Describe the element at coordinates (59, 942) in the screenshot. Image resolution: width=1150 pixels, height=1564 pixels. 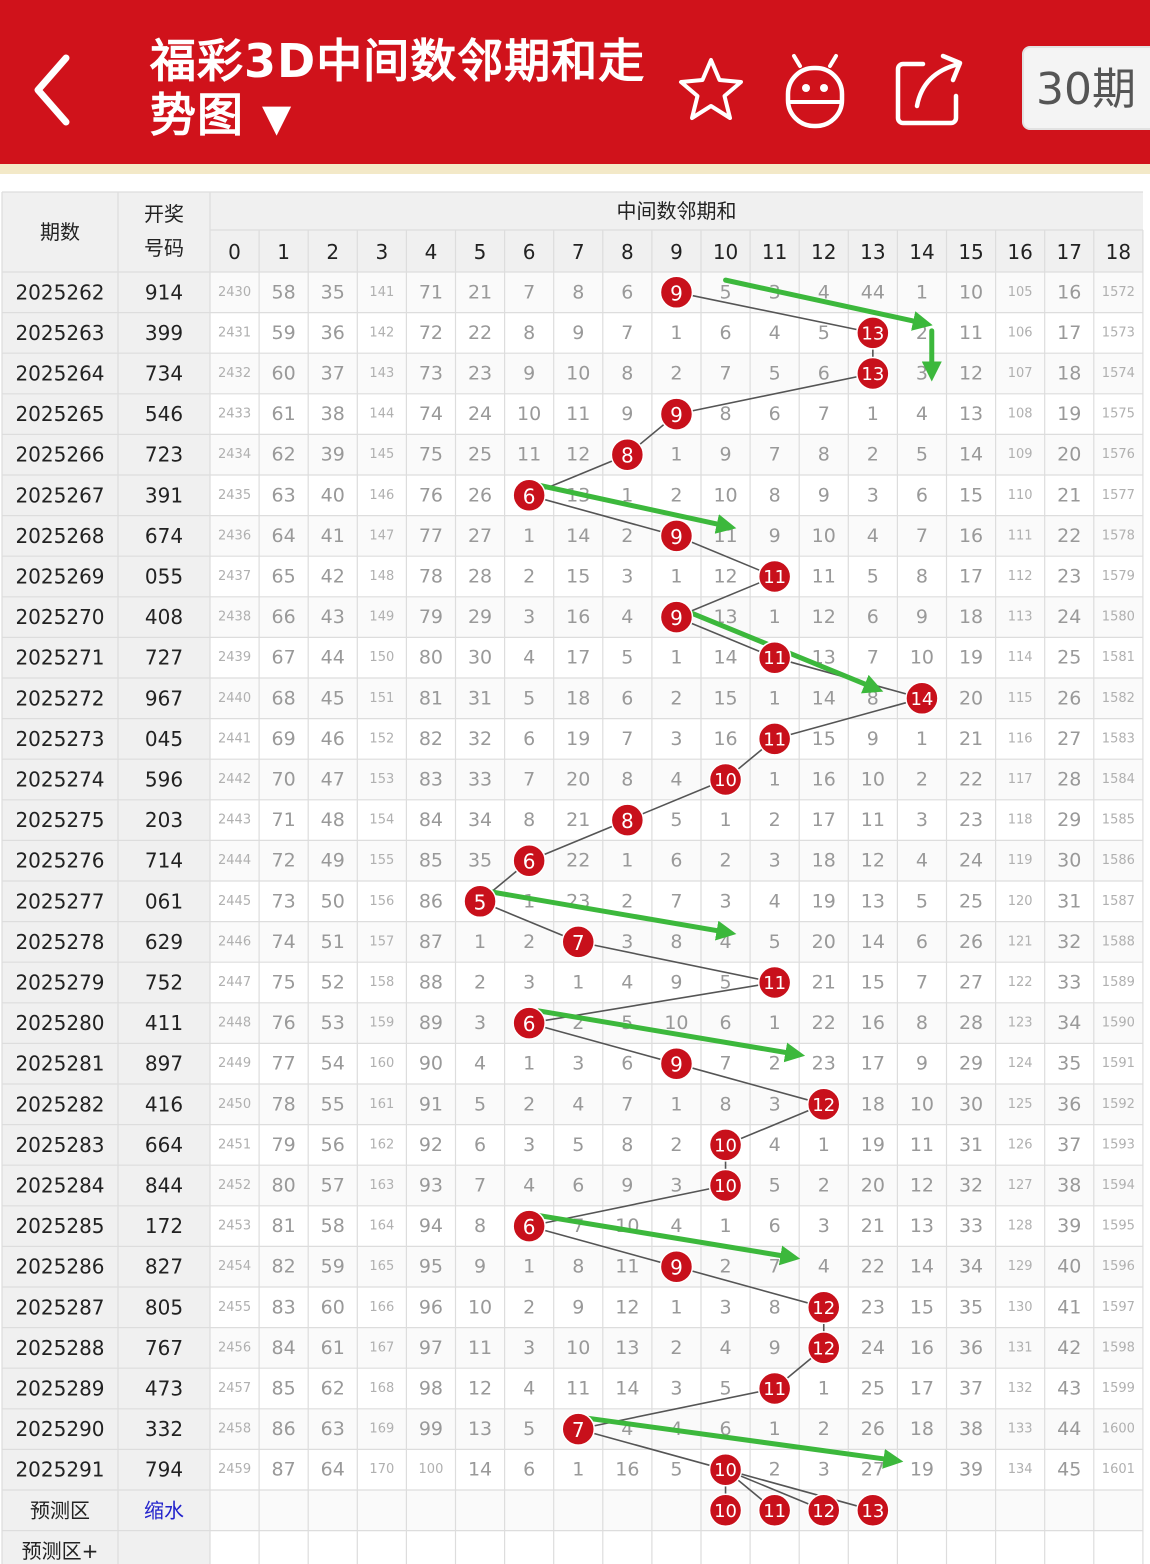
I see `row-period: 2025278` at that location.